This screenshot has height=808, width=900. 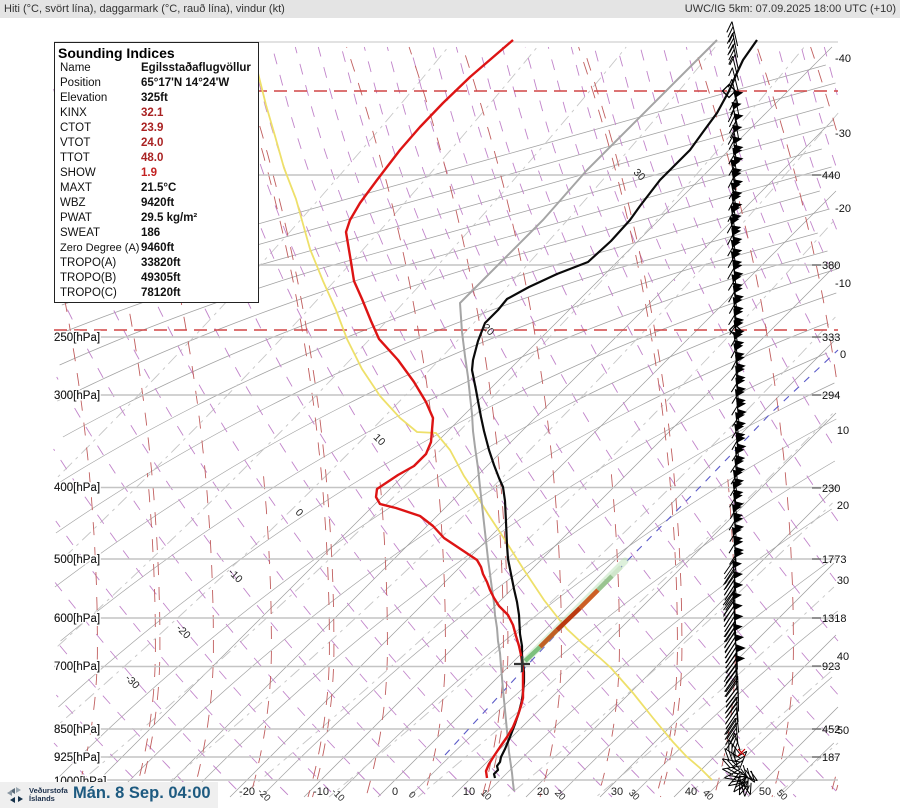 I want to click on svg-text: 230, so click(x=831, y=489).